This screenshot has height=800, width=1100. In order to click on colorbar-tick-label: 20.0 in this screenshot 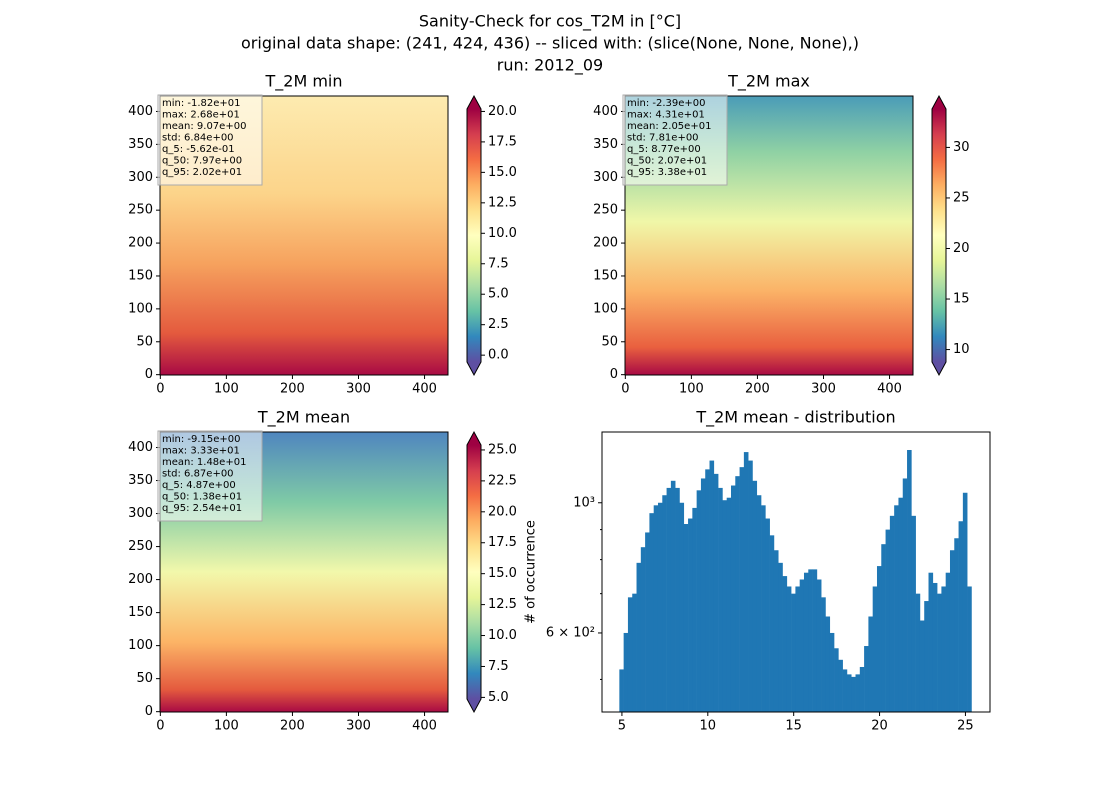, I will do `click(502, 511)`.